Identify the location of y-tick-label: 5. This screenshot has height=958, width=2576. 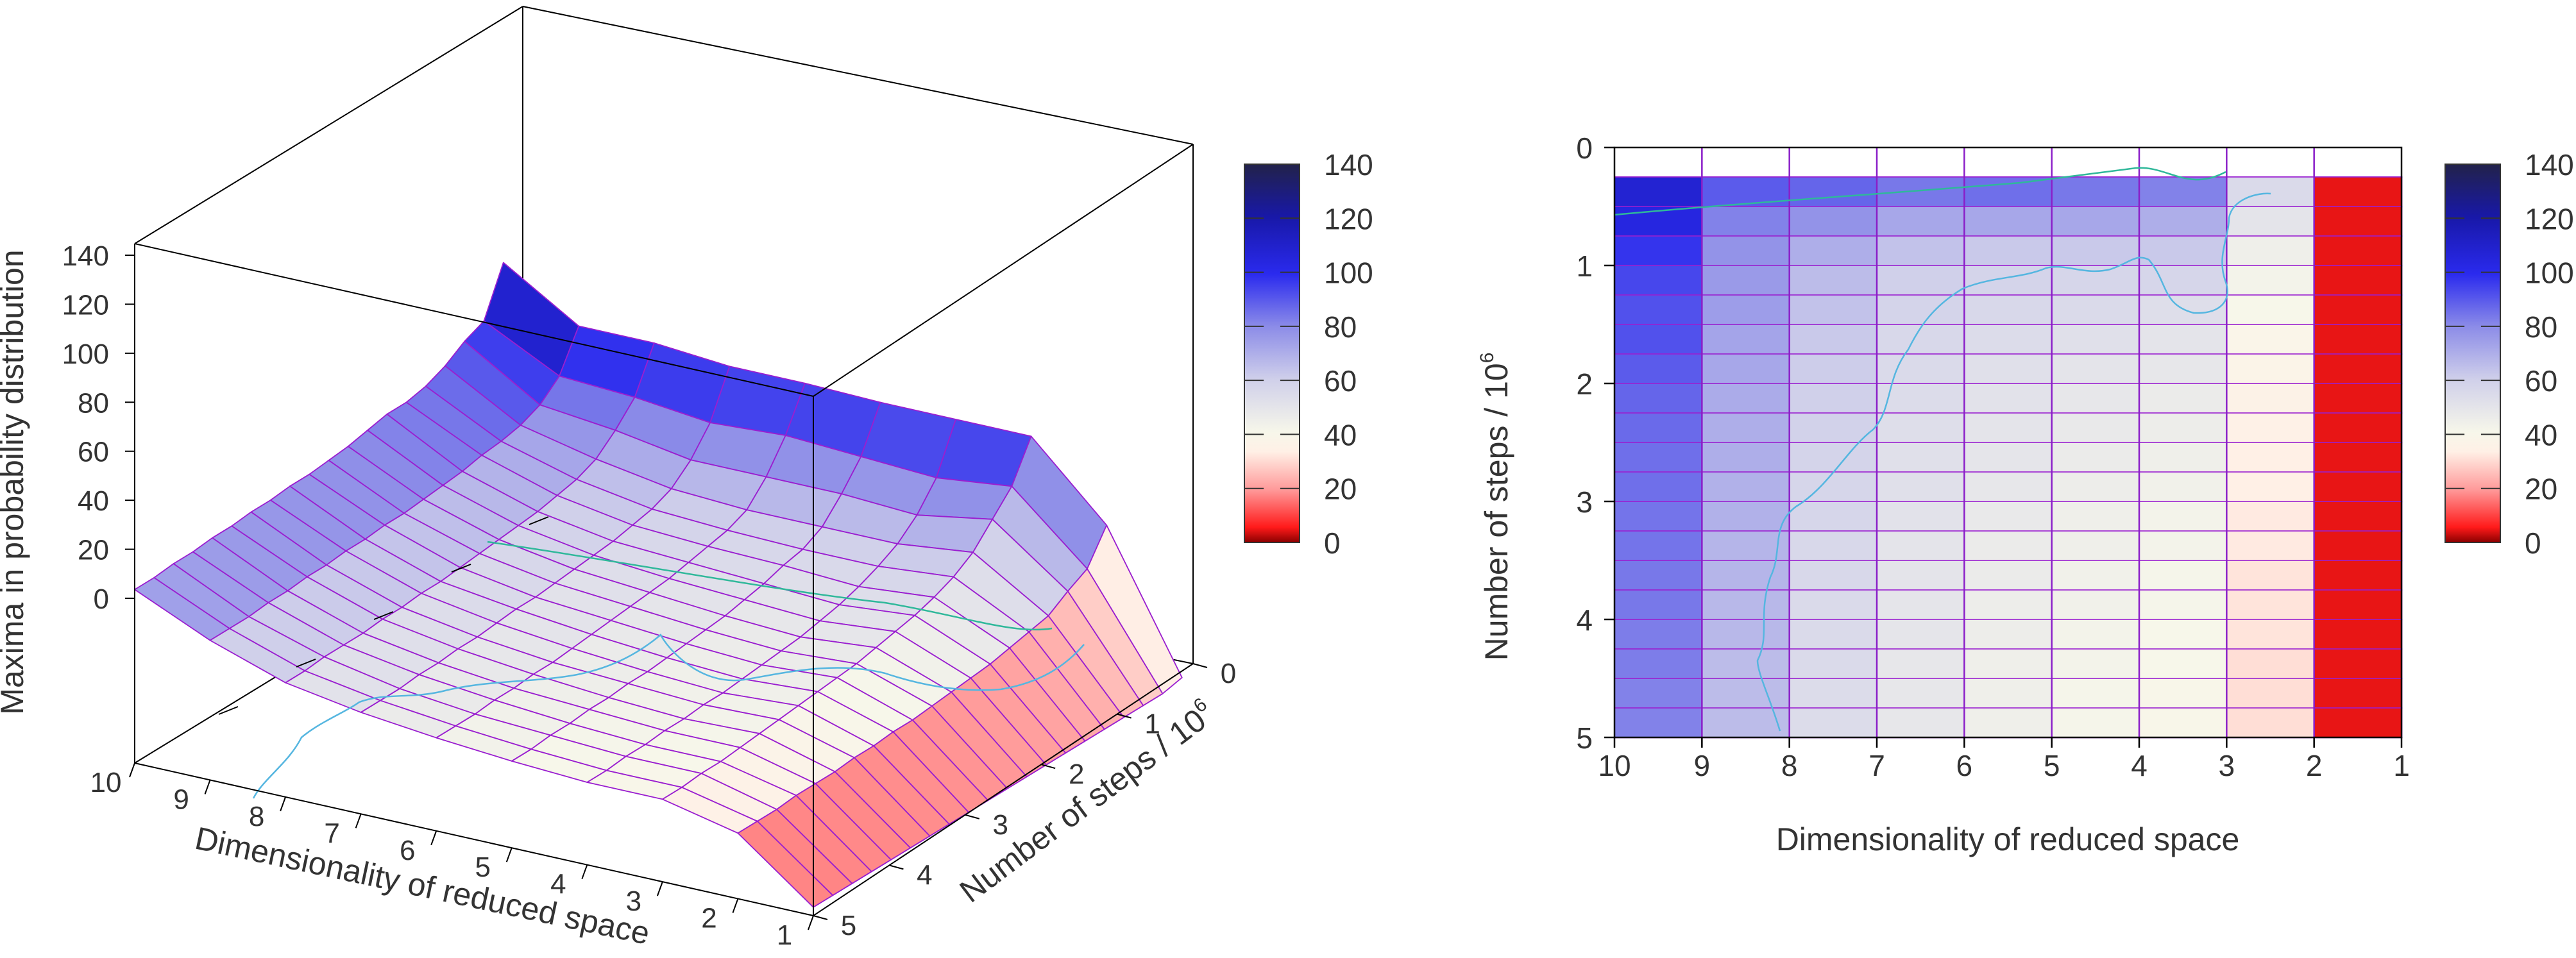
(1584, 738).